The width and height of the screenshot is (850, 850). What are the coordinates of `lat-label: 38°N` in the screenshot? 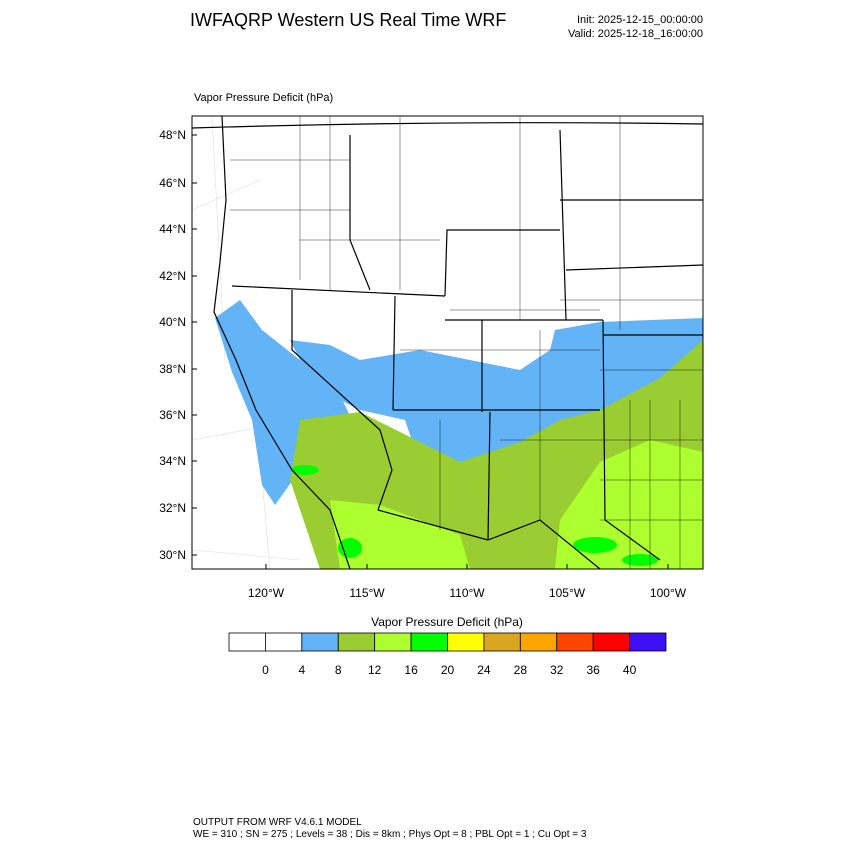 It's located at (172, 369).